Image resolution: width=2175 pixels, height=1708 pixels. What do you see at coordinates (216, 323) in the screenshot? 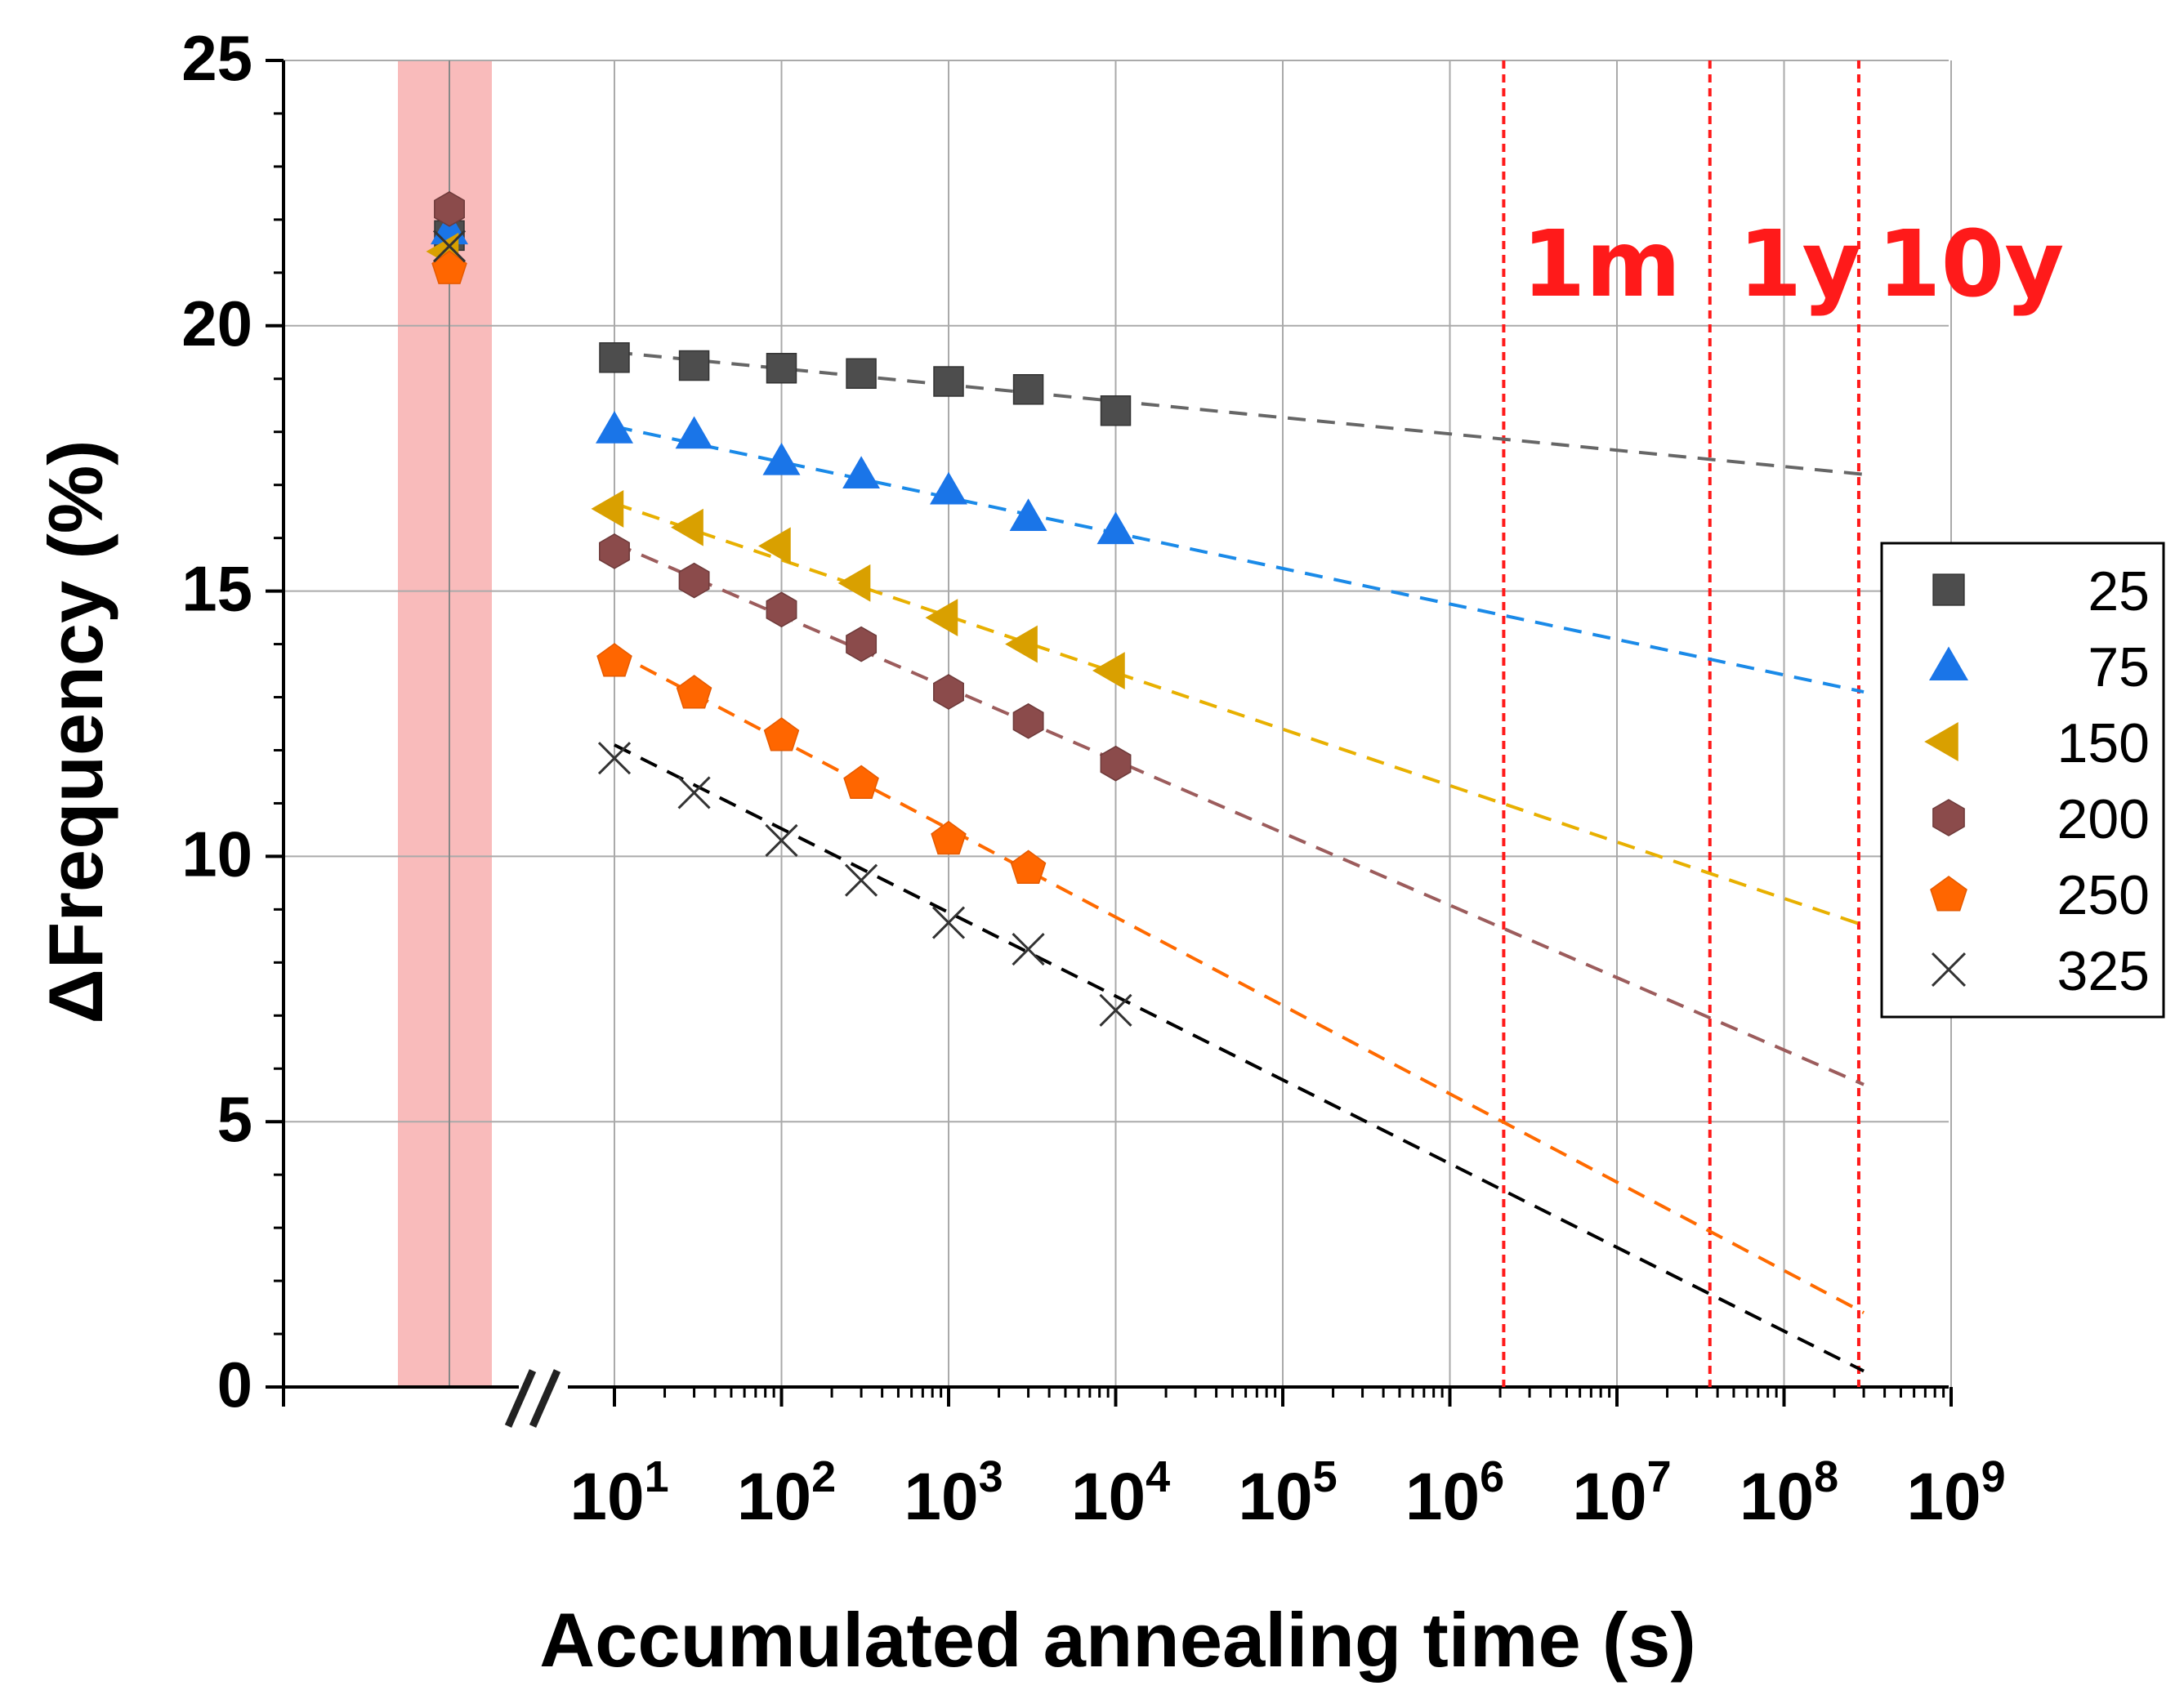
I see `y-tick-label: 20` at bounding box center [216, 323].